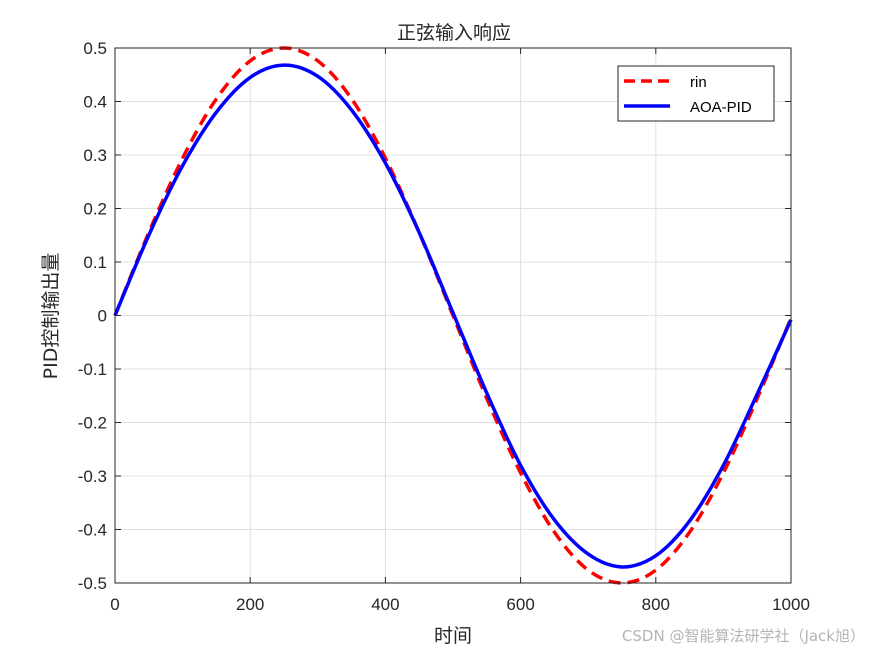 The image size is (875, 656). I want to click on legend-box, so click(696, 93).